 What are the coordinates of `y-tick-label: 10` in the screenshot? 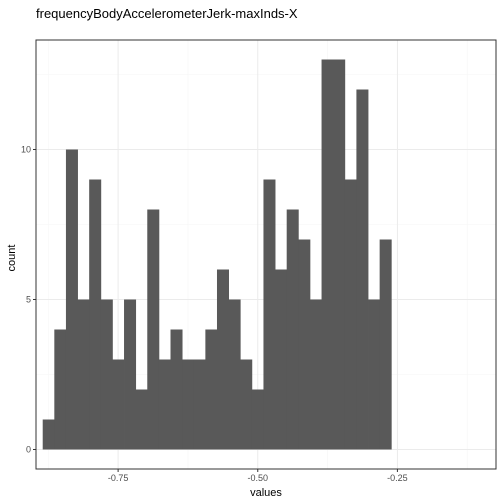 It's located at (26, 150).